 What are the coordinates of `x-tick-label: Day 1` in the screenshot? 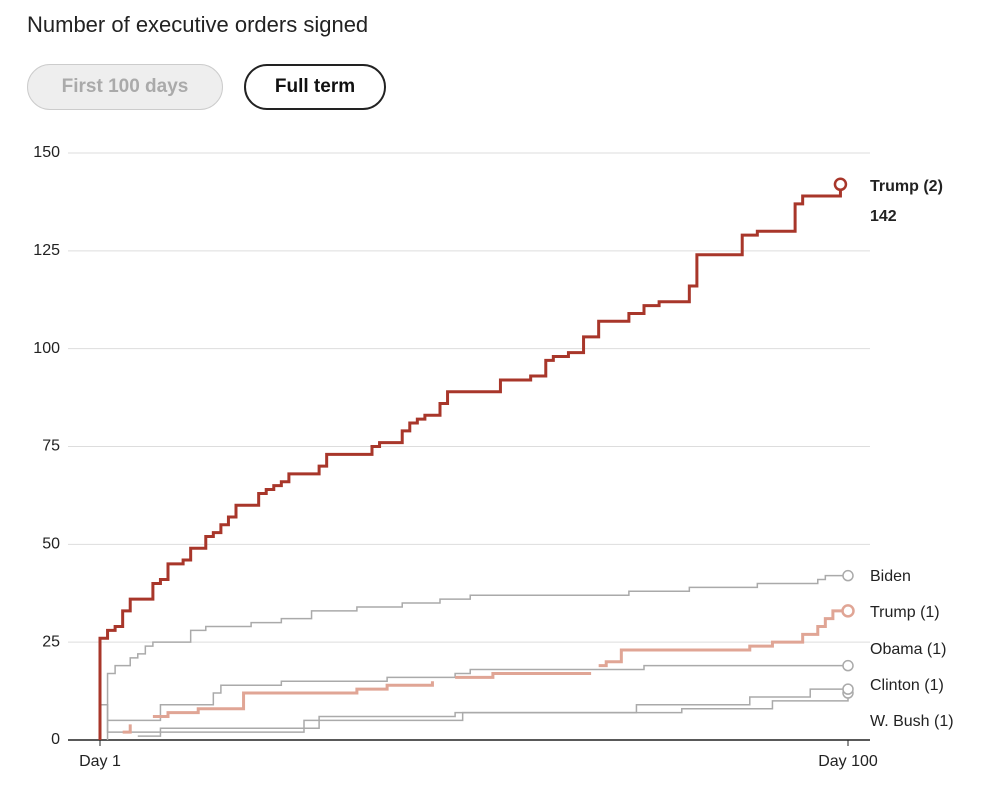 It's located at (100, 761).